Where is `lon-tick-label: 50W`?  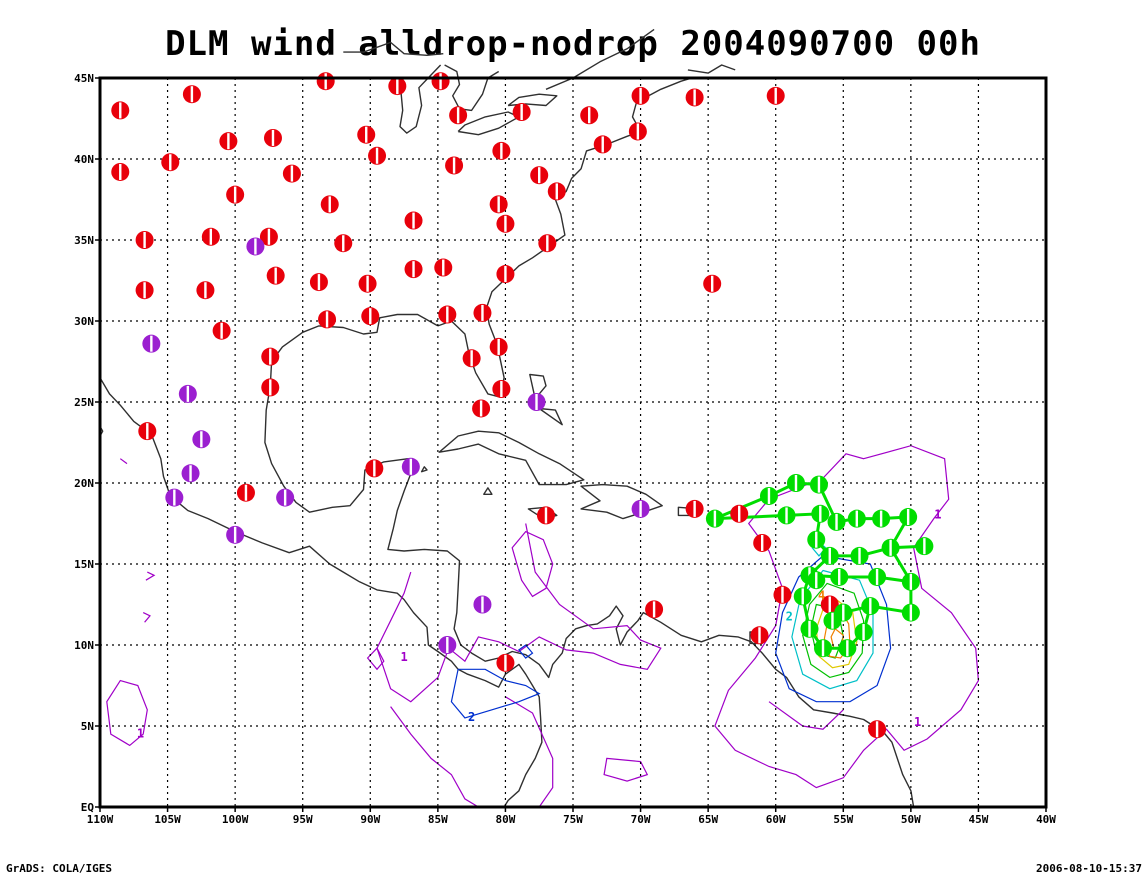 lon-tick-label: 50W is located at coordinates (911, 819).